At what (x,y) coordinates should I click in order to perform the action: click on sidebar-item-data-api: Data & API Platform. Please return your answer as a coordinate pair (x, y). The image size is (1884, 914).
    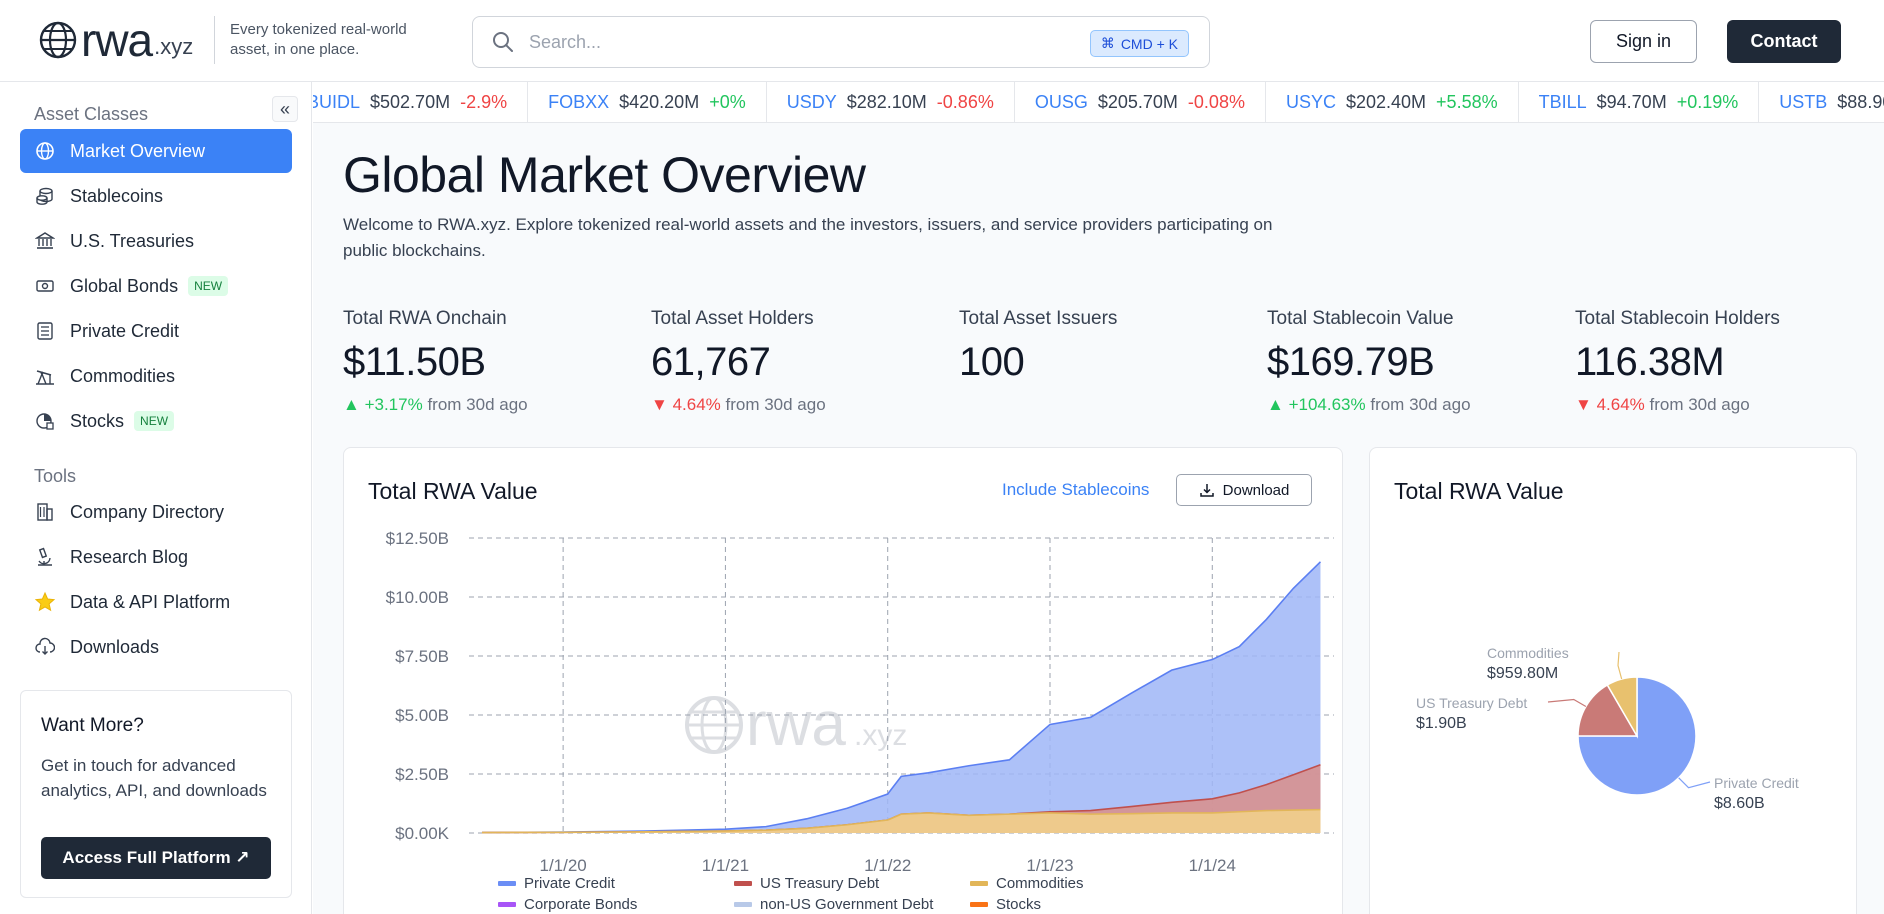
    Looking at the image, I should click on (156, 602).